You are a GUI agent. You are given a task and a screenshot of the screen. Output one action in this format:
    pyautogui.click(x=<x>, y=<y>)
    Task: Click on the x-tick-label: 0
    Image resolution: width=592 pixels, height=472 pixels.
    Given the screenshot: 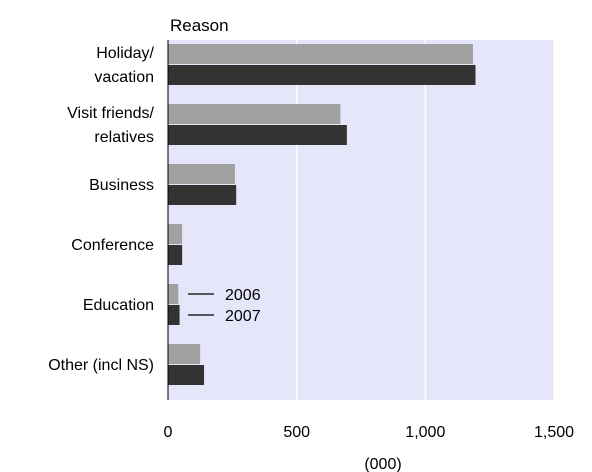 What is the action you would take?
    pyautogui.click(x=168, y=432)
    